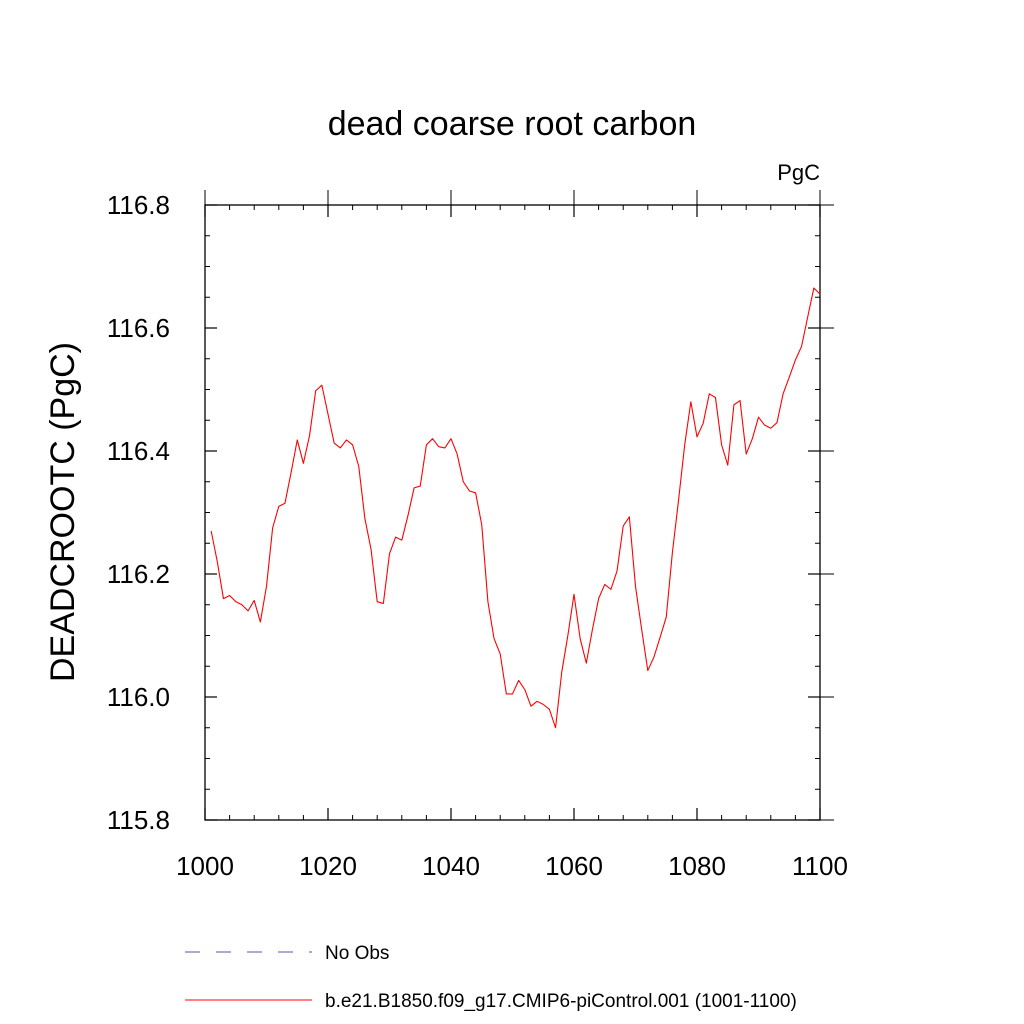  Describe the element at coordinates (138, 697) in the screenshot. I see `y-tick-label: 116.0` at that location.